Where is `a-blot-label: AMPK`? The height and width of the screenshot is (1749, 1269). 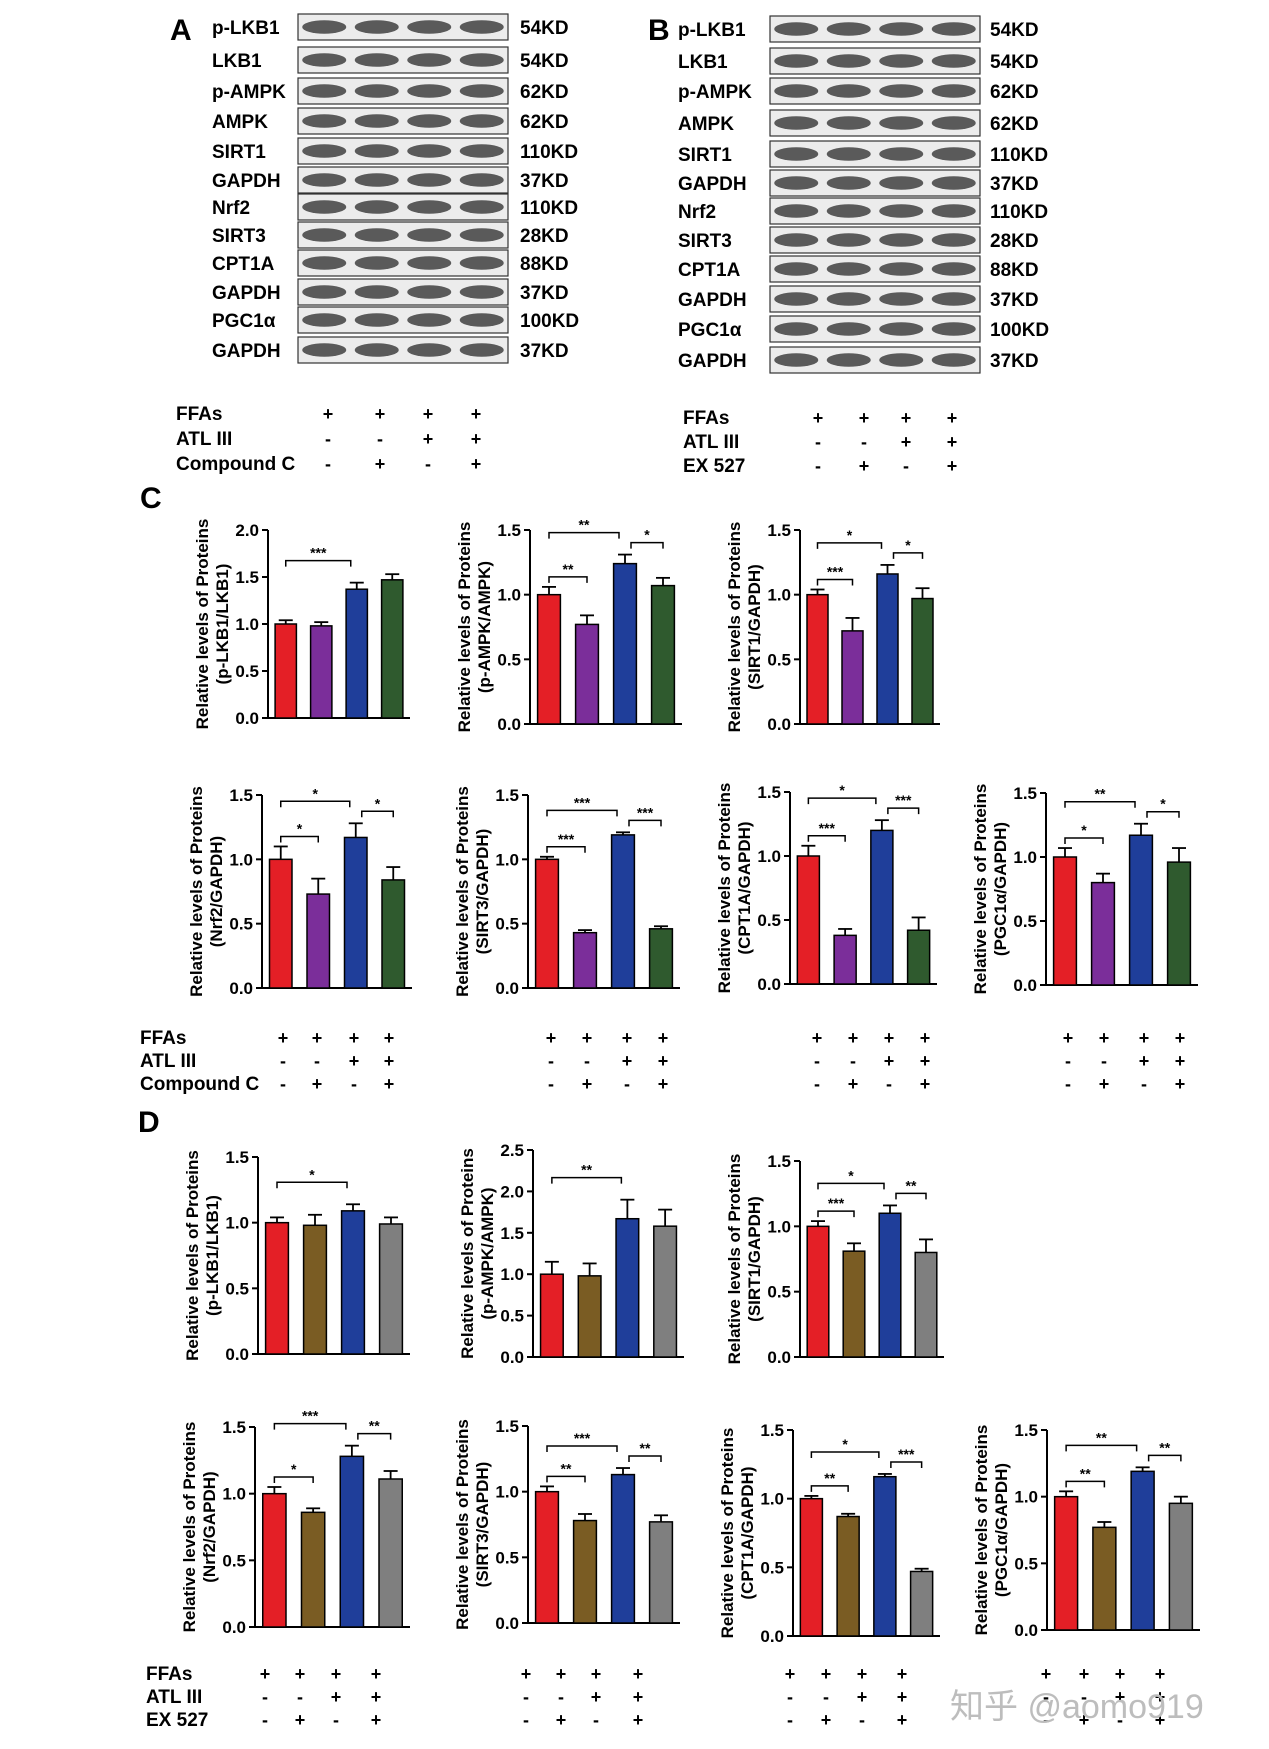
a-blot-label: AMPK is located at coordinates (240, 122).